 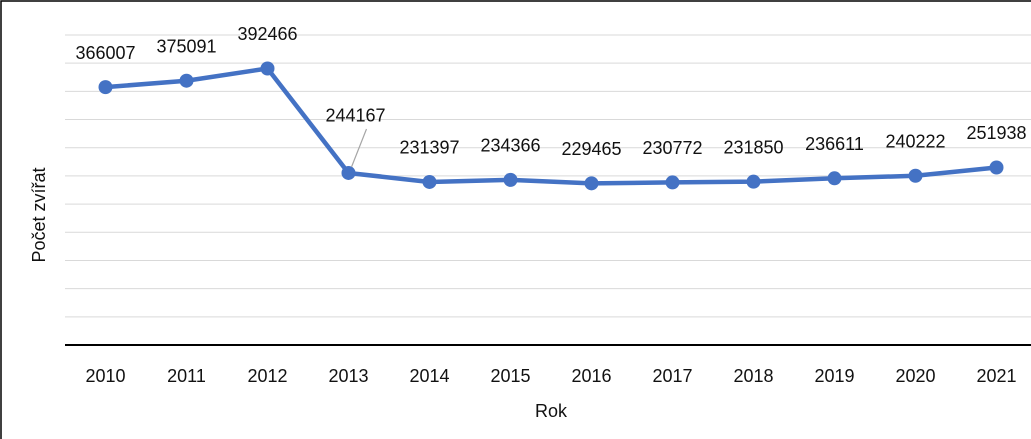 What do you see at coordinates (591, 376) in the screenshot?
I see `x-tick-label: 2016` at bounding box center [591, 376].